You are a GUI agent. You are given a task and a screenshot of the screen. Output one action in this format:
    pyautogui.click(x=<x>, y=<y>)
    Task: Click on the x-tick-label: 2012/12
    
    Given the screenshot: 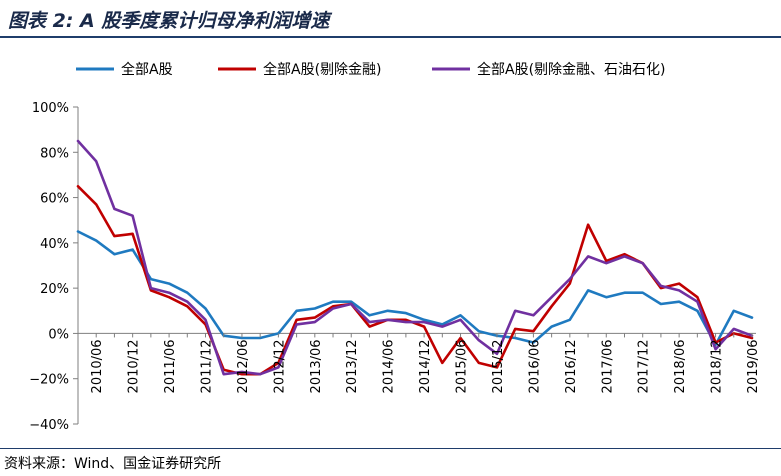 What is the action you would take?
    pyautogui.click(x=279, y=366)
    